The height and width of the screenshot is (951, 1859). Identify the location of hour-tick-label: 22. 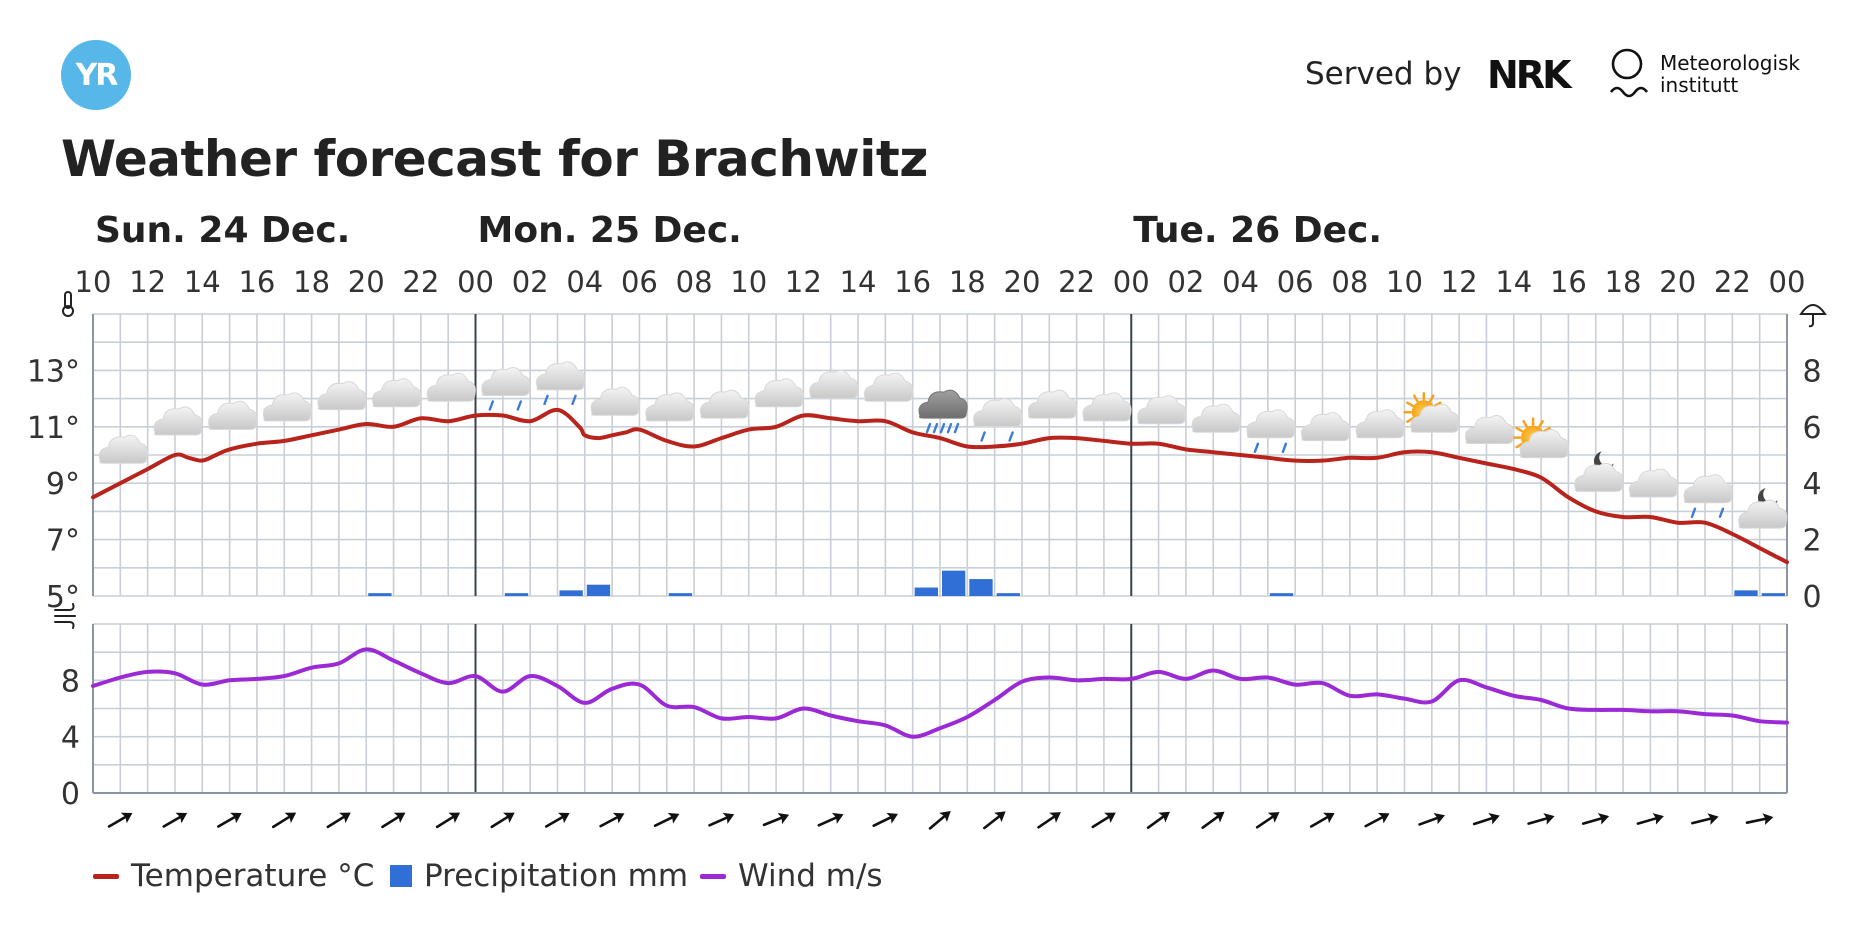
(1732, 282).